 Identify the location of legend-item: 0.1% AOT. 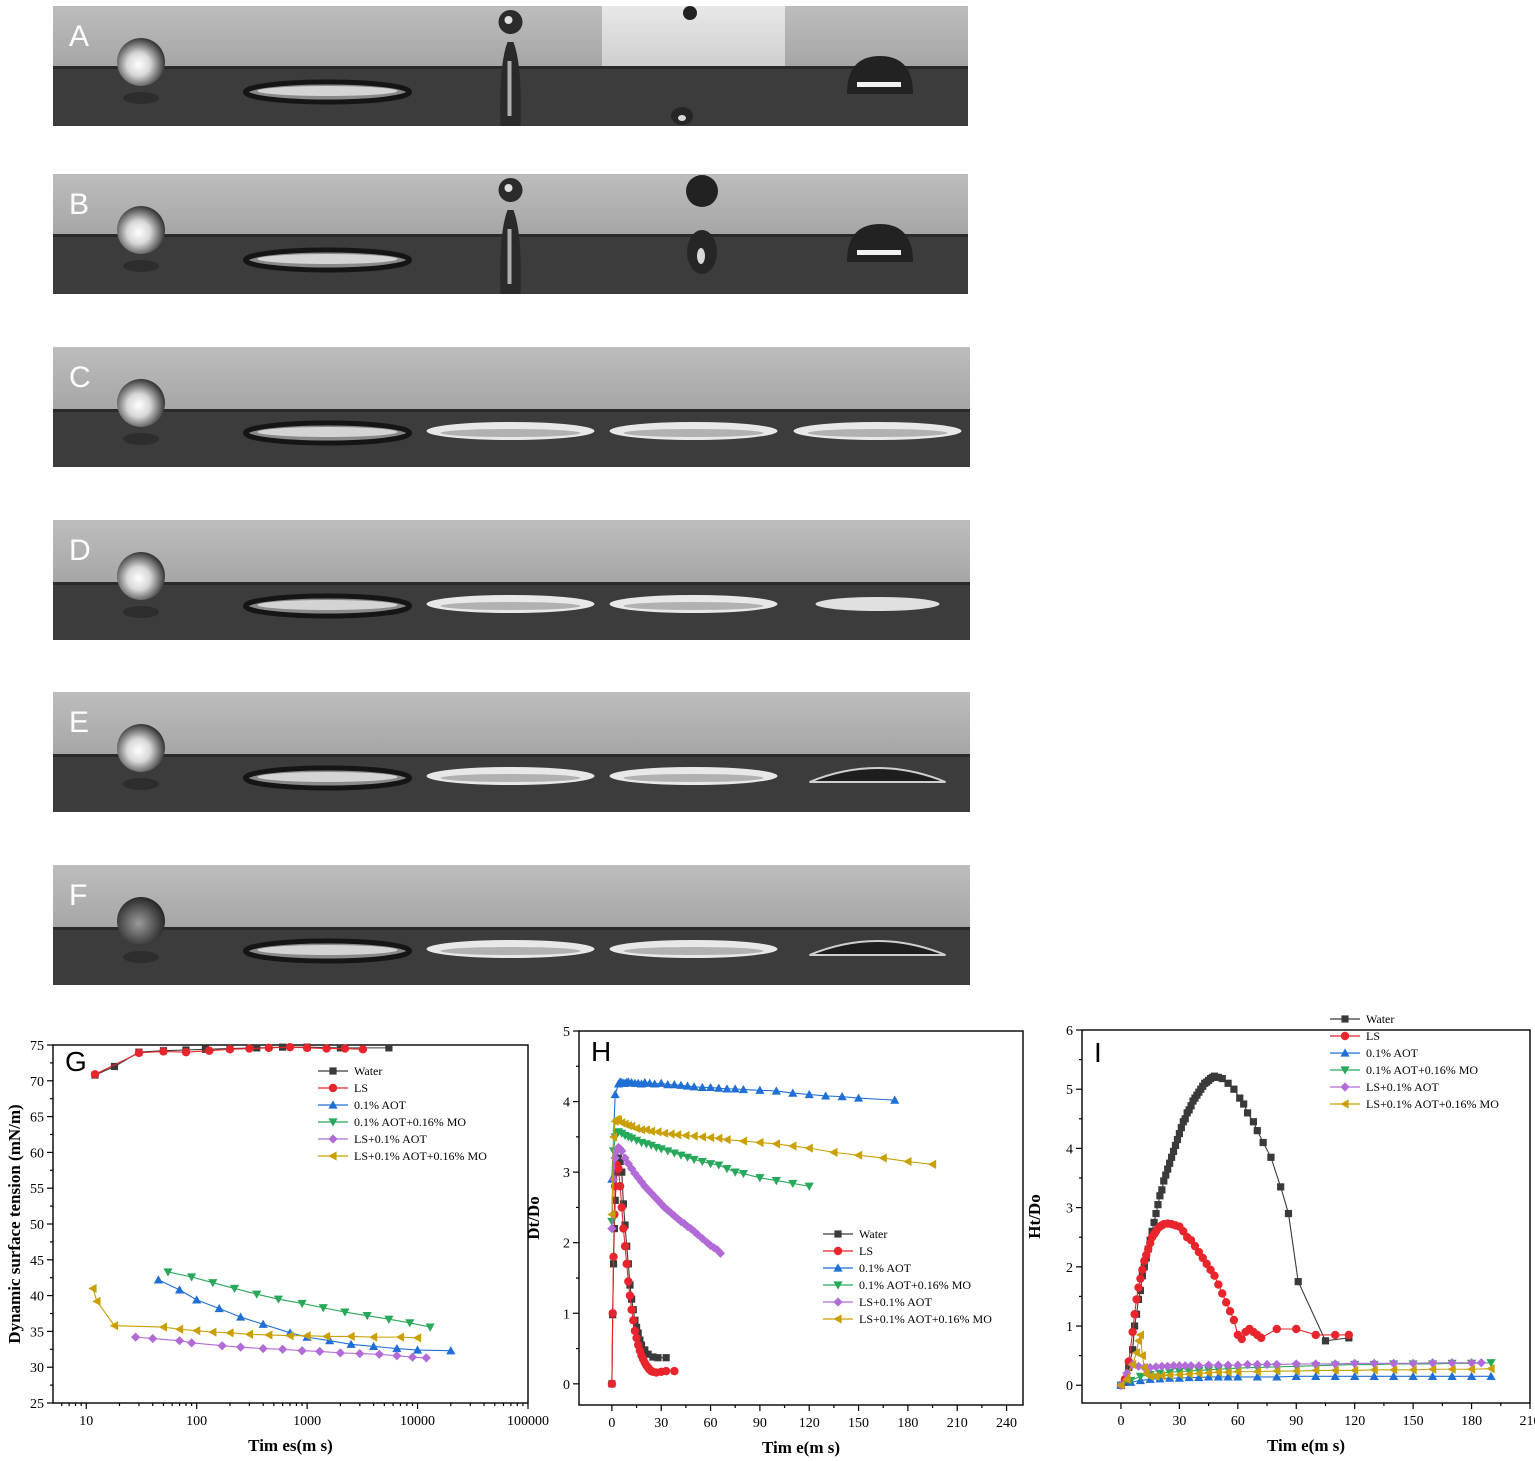
(362, 1105).